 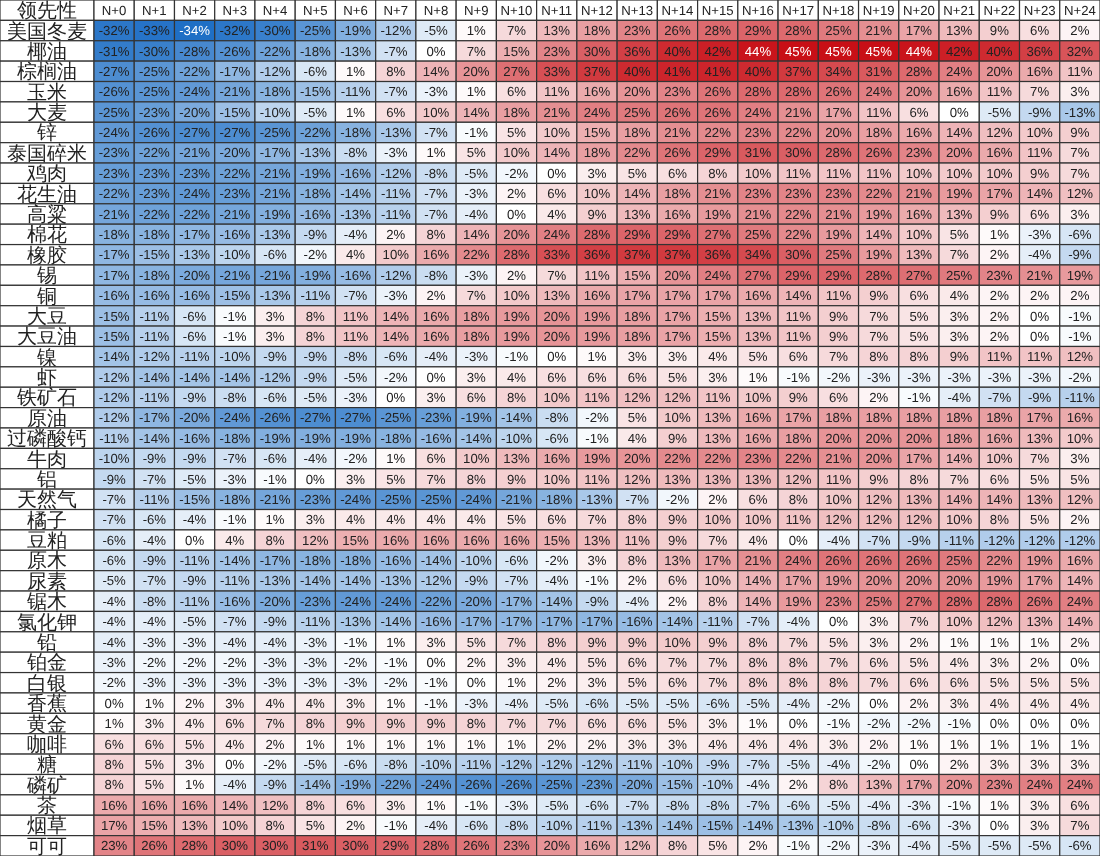 I want to click on y-tick-label: 过磷酸钙, so click(x=47, y=439).